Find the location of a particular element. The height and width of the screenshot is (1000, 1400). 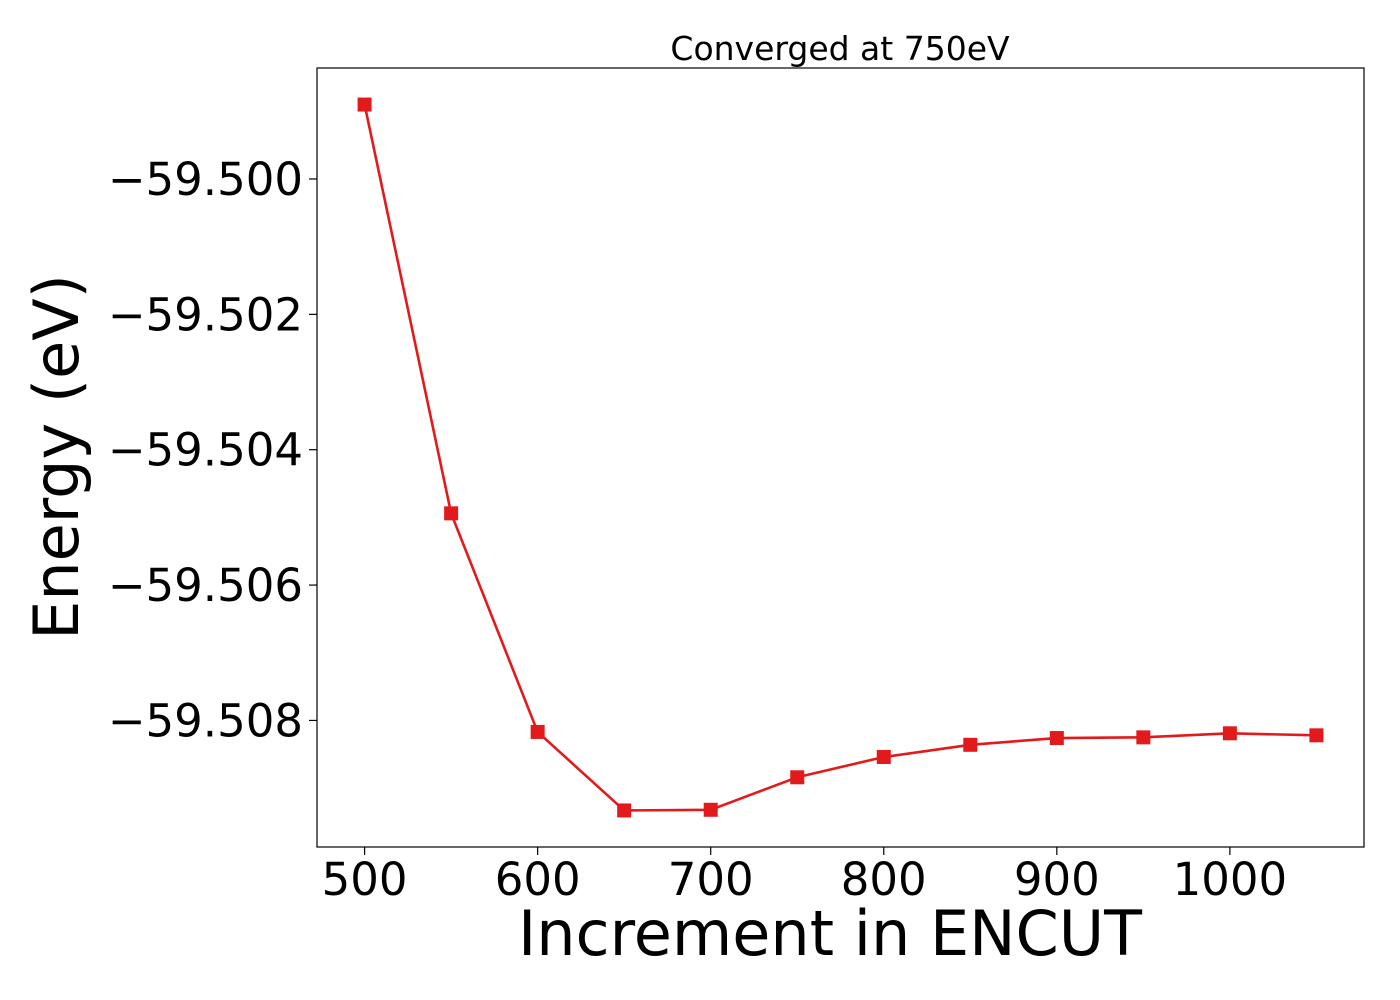

x-tick-label: 800 is located at coordinates (884, 879).